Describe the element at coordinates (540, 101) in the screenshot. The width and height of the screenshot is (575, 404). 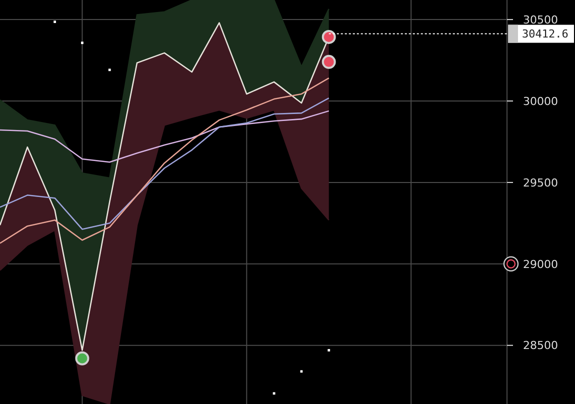
I see `y-tick-label: 30000` at that location.